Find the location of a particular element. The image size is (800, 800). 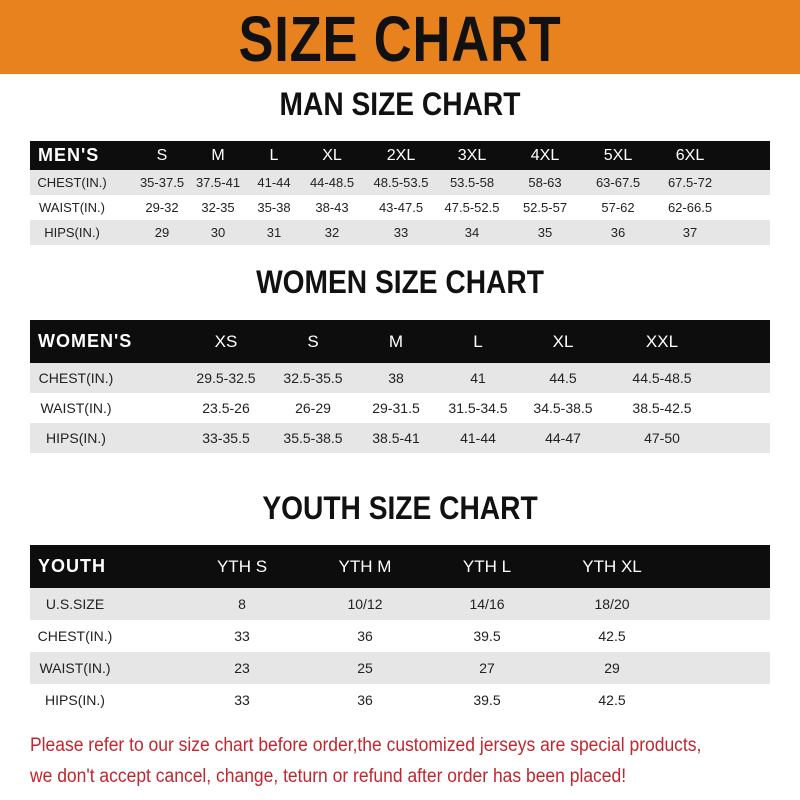

header-label: MEN'S is located at coordinates (69, 155).